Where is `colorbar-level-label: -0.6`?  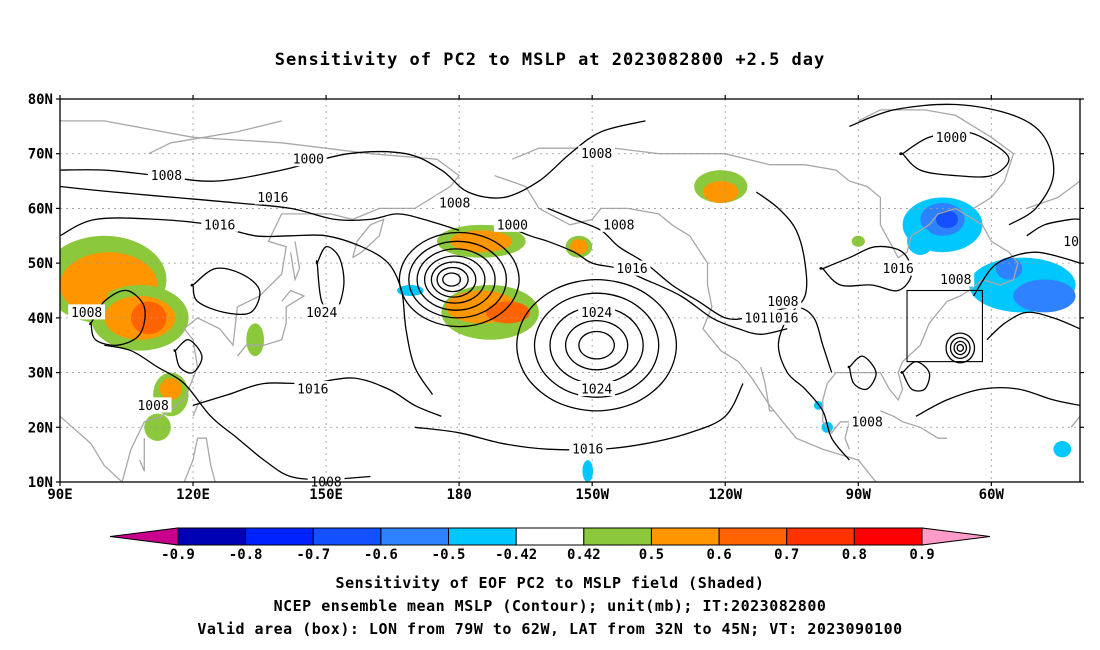 colorbar-level-label: -0.6 is located at coordinates (381, 555).